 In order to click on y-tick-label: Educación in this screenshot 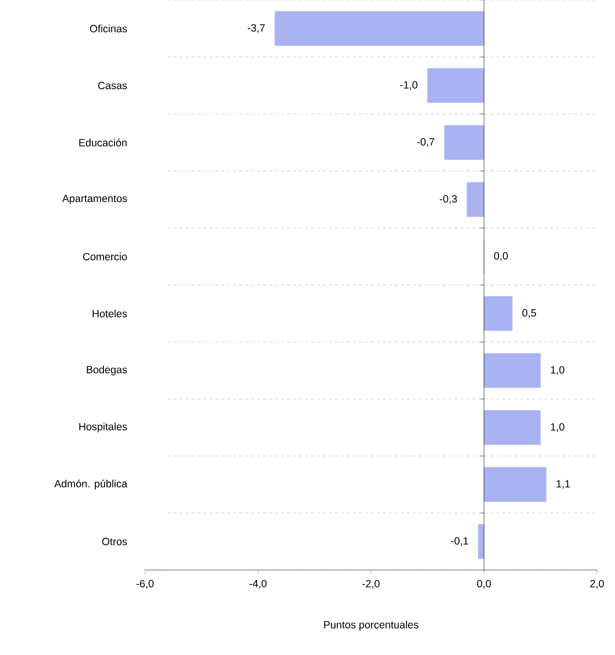, I will do `click(103, 142)`.